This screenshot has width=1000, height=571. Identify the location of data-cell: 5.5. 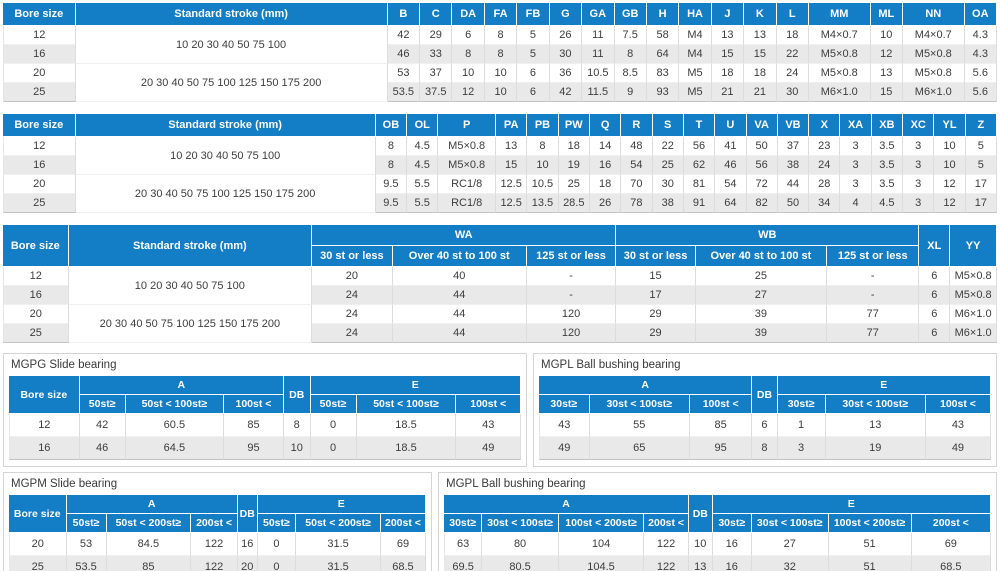
(423, 203).